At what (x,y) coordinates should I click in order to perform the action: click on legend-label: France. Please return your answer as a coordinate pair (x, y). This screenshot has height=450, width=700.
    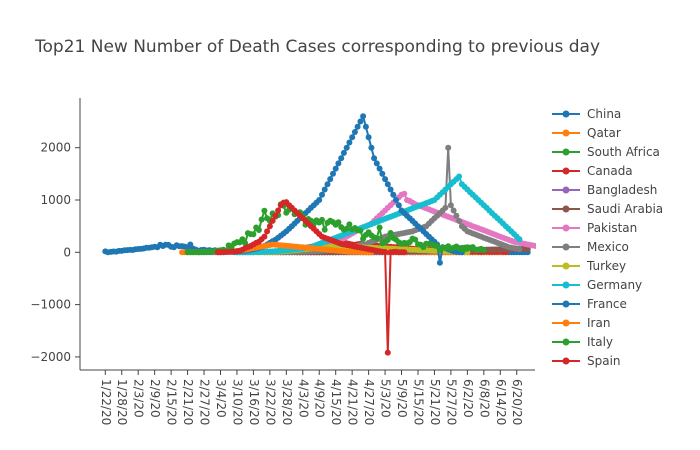
    Looking at the image, I should click on (607, 304).